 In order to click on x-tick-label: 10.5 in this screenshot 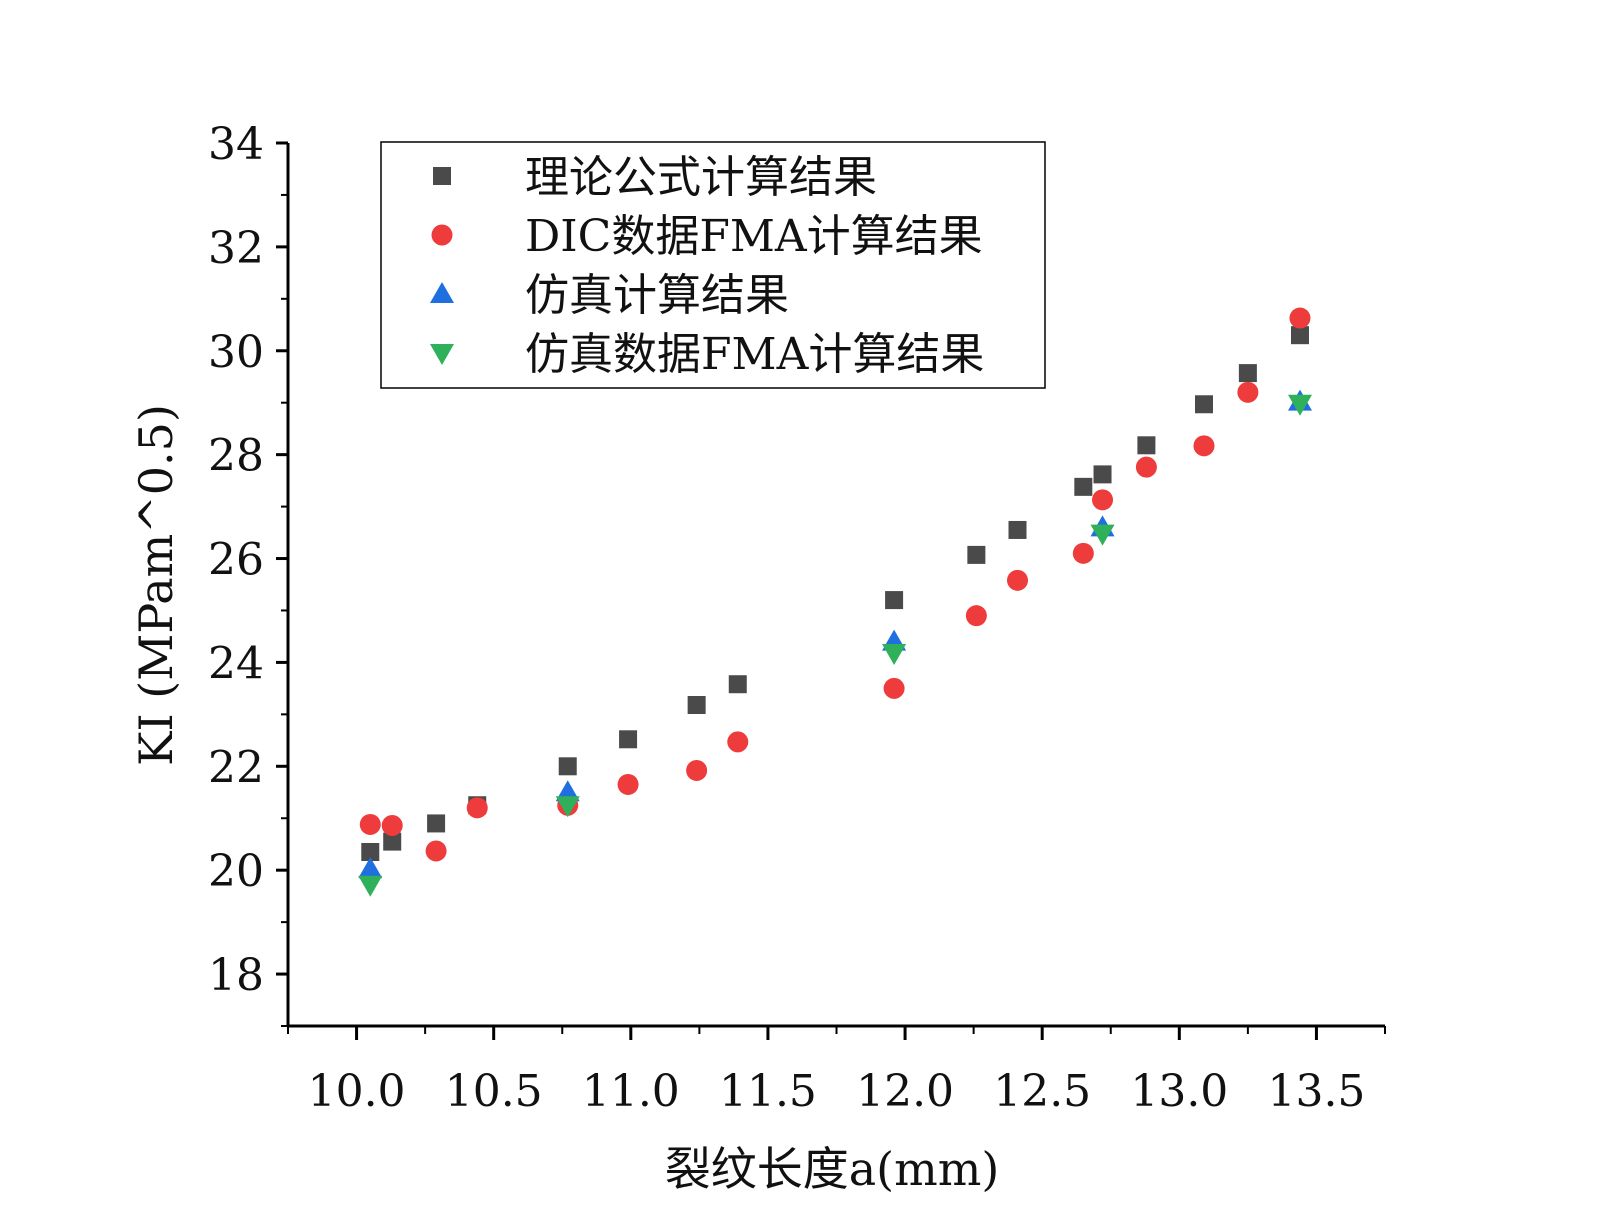, I will do `click(494, 1091)`.